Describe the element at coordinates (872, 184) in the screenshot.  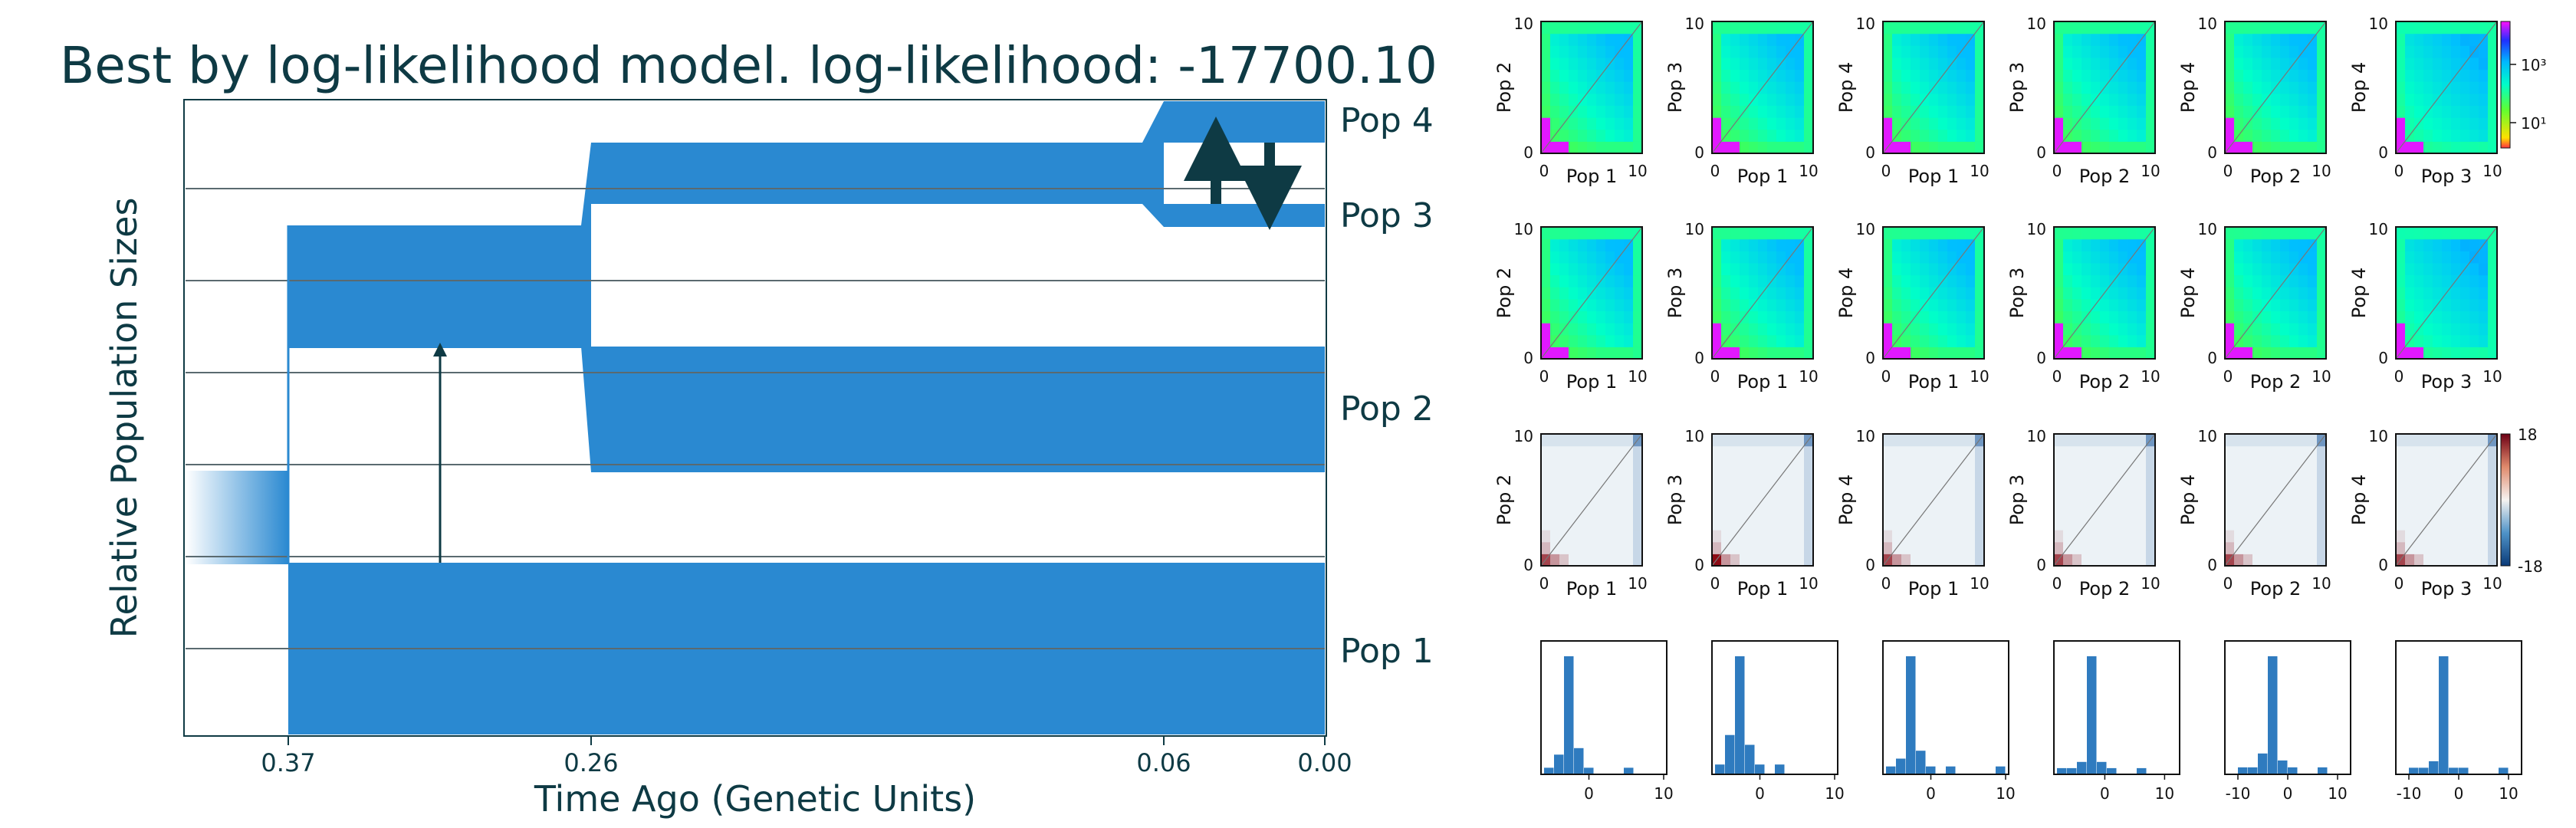
I see `pop34-ancestor-band` at that location.